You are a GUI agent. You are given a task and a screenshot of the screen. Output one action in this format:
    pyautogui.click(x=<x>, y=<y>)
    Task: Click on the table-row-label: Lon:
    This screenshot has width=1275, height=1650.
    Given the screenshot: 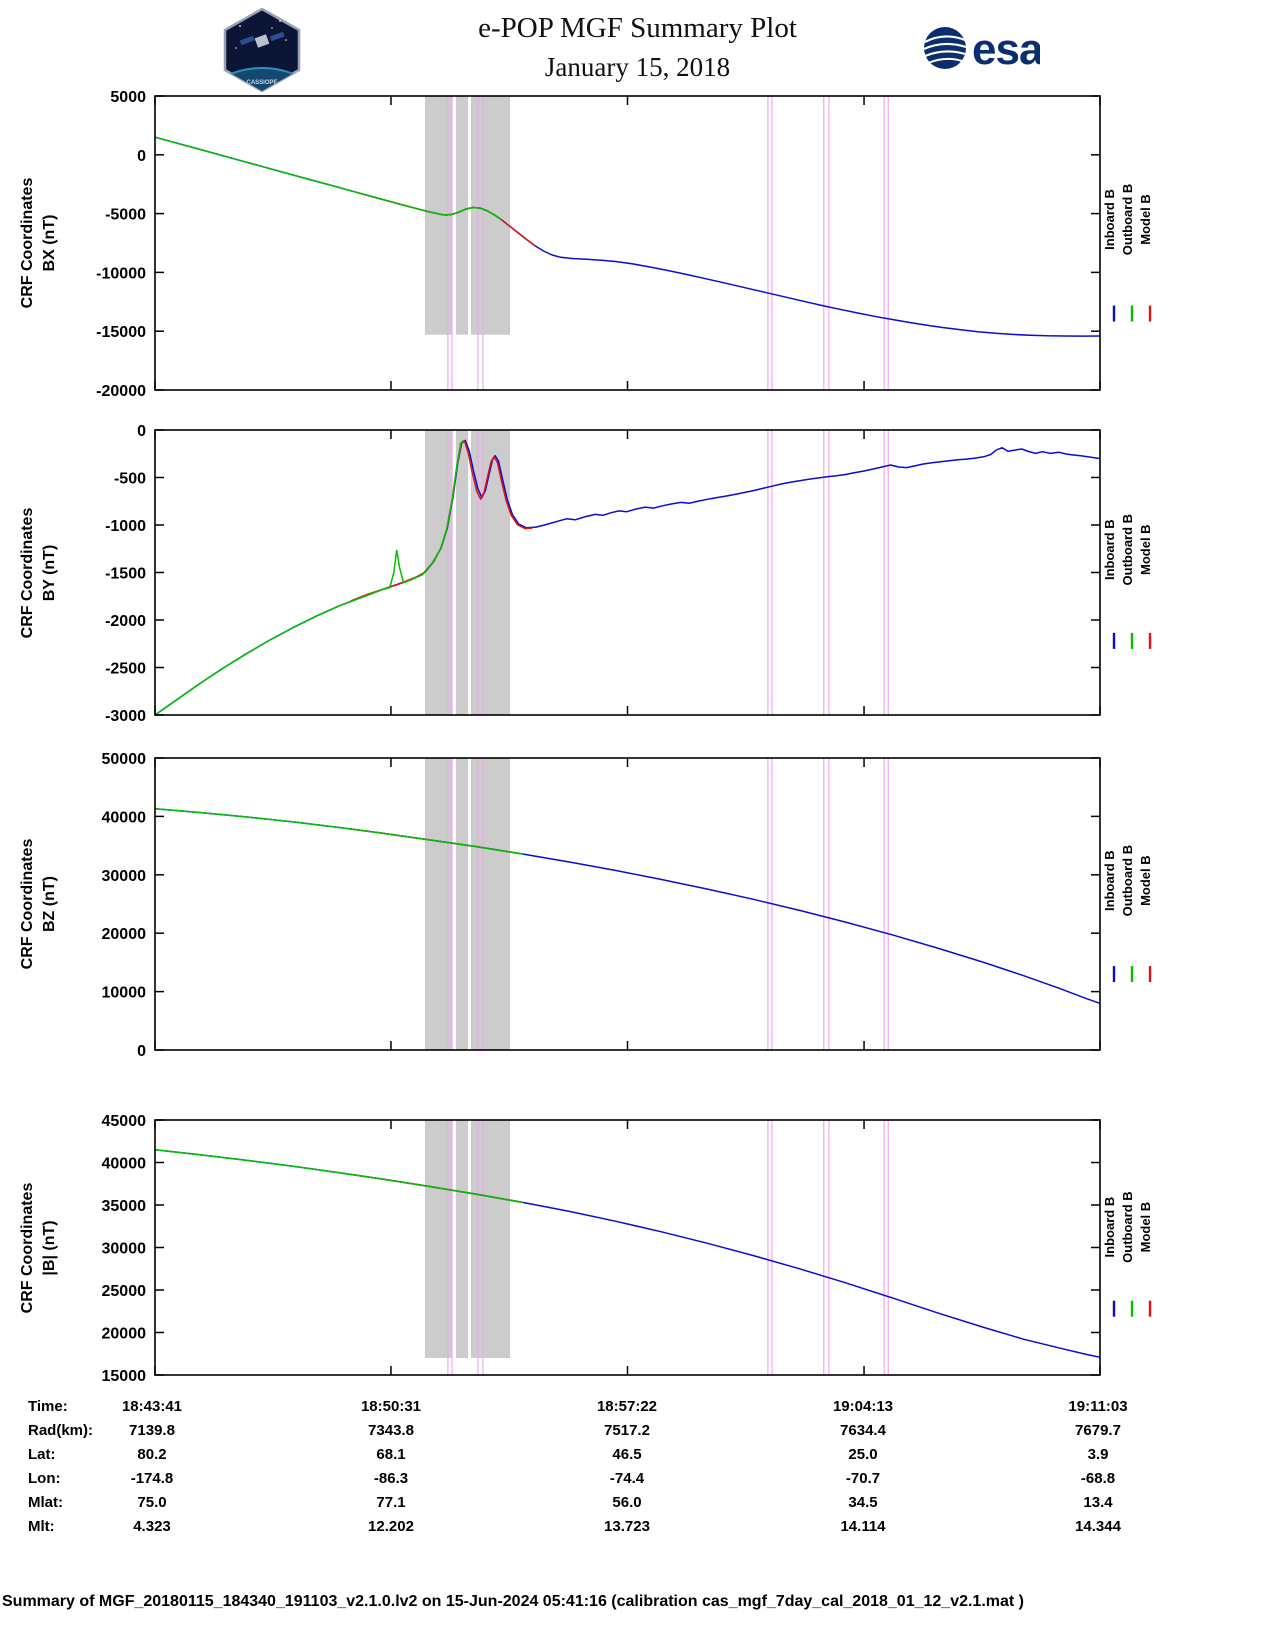 What is the action you would take?
    pyautogui.click(x=44, y=1478)
    